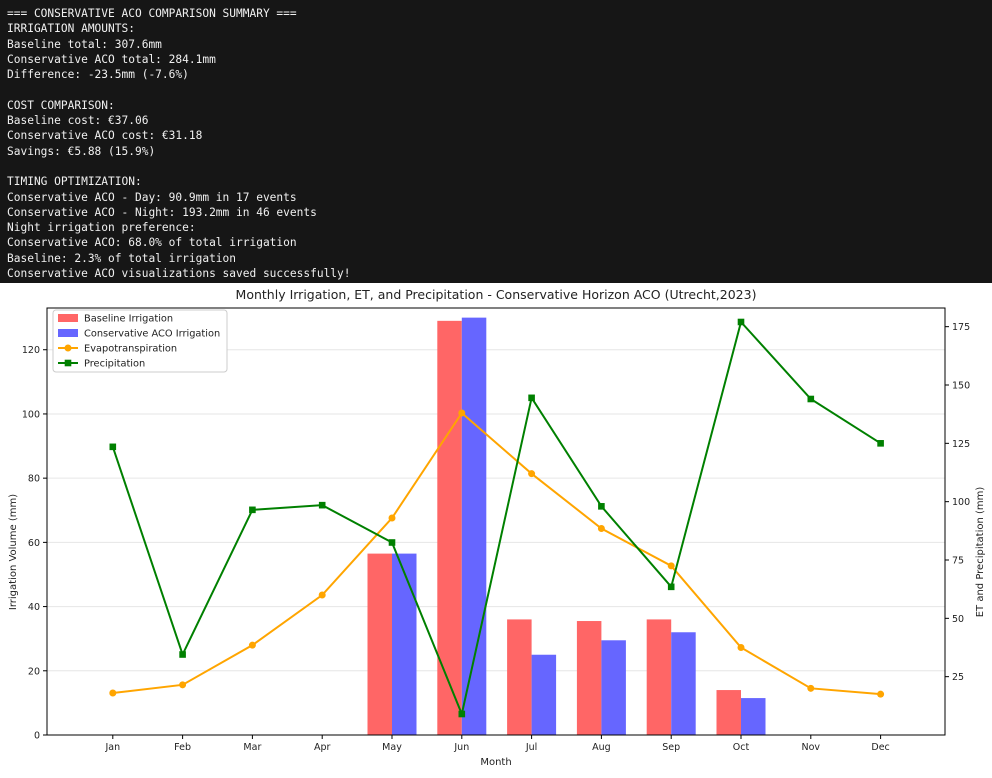  Describe the element at coordinates (122, 258) in the screenshot. I see `console-line: Baseline: 2.3% of total irrigation` at that location.